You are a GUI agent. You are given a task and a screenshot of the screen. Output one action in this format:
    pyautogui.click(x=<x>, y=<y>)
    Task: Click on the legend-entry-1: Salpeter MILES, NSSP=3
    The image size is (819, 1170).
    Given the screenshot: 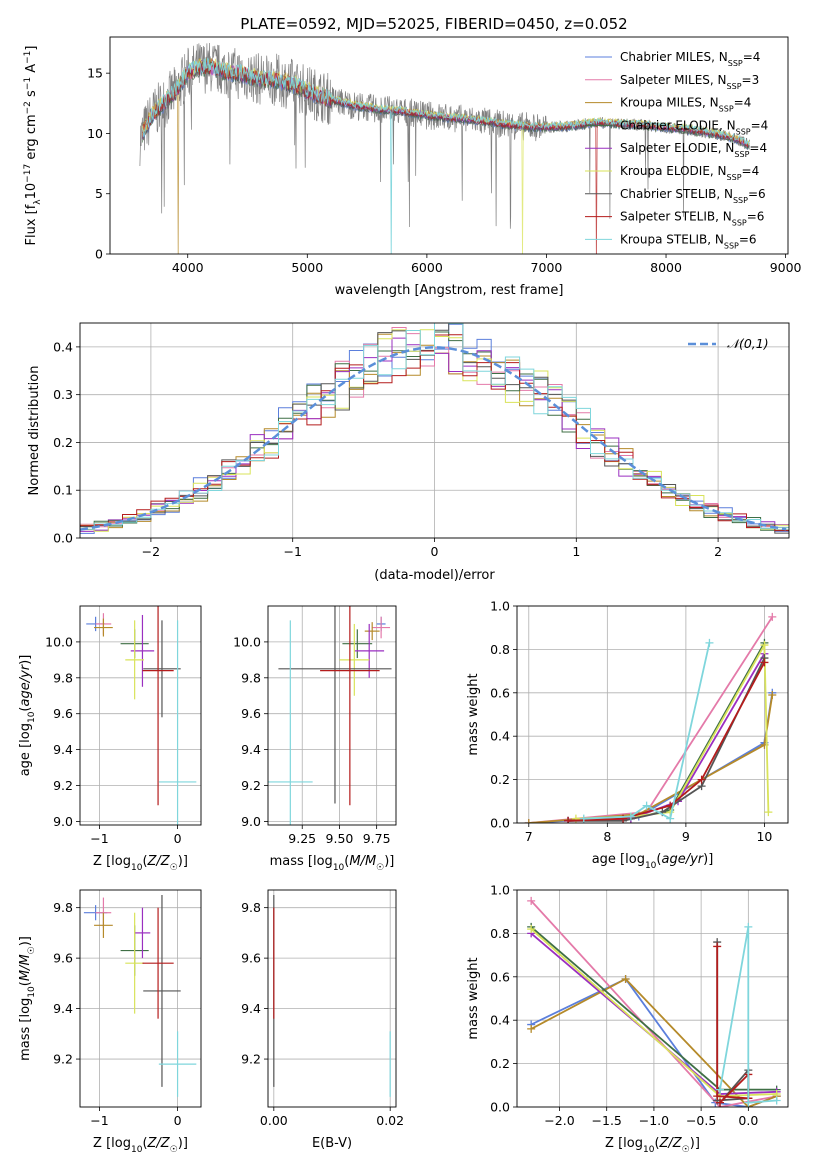 What is the action you would take?
    pyautogui.click(x=689, y=82)
    